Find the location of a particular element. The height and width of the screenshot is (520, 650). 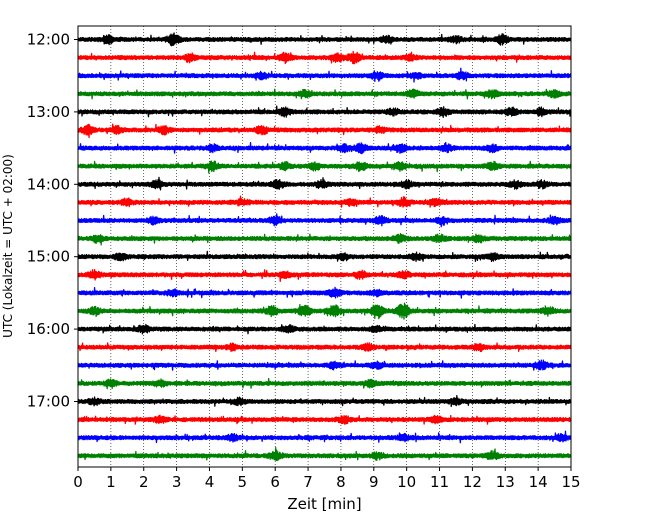

x-tick-label: 5 is located at coordinates (243, 482).